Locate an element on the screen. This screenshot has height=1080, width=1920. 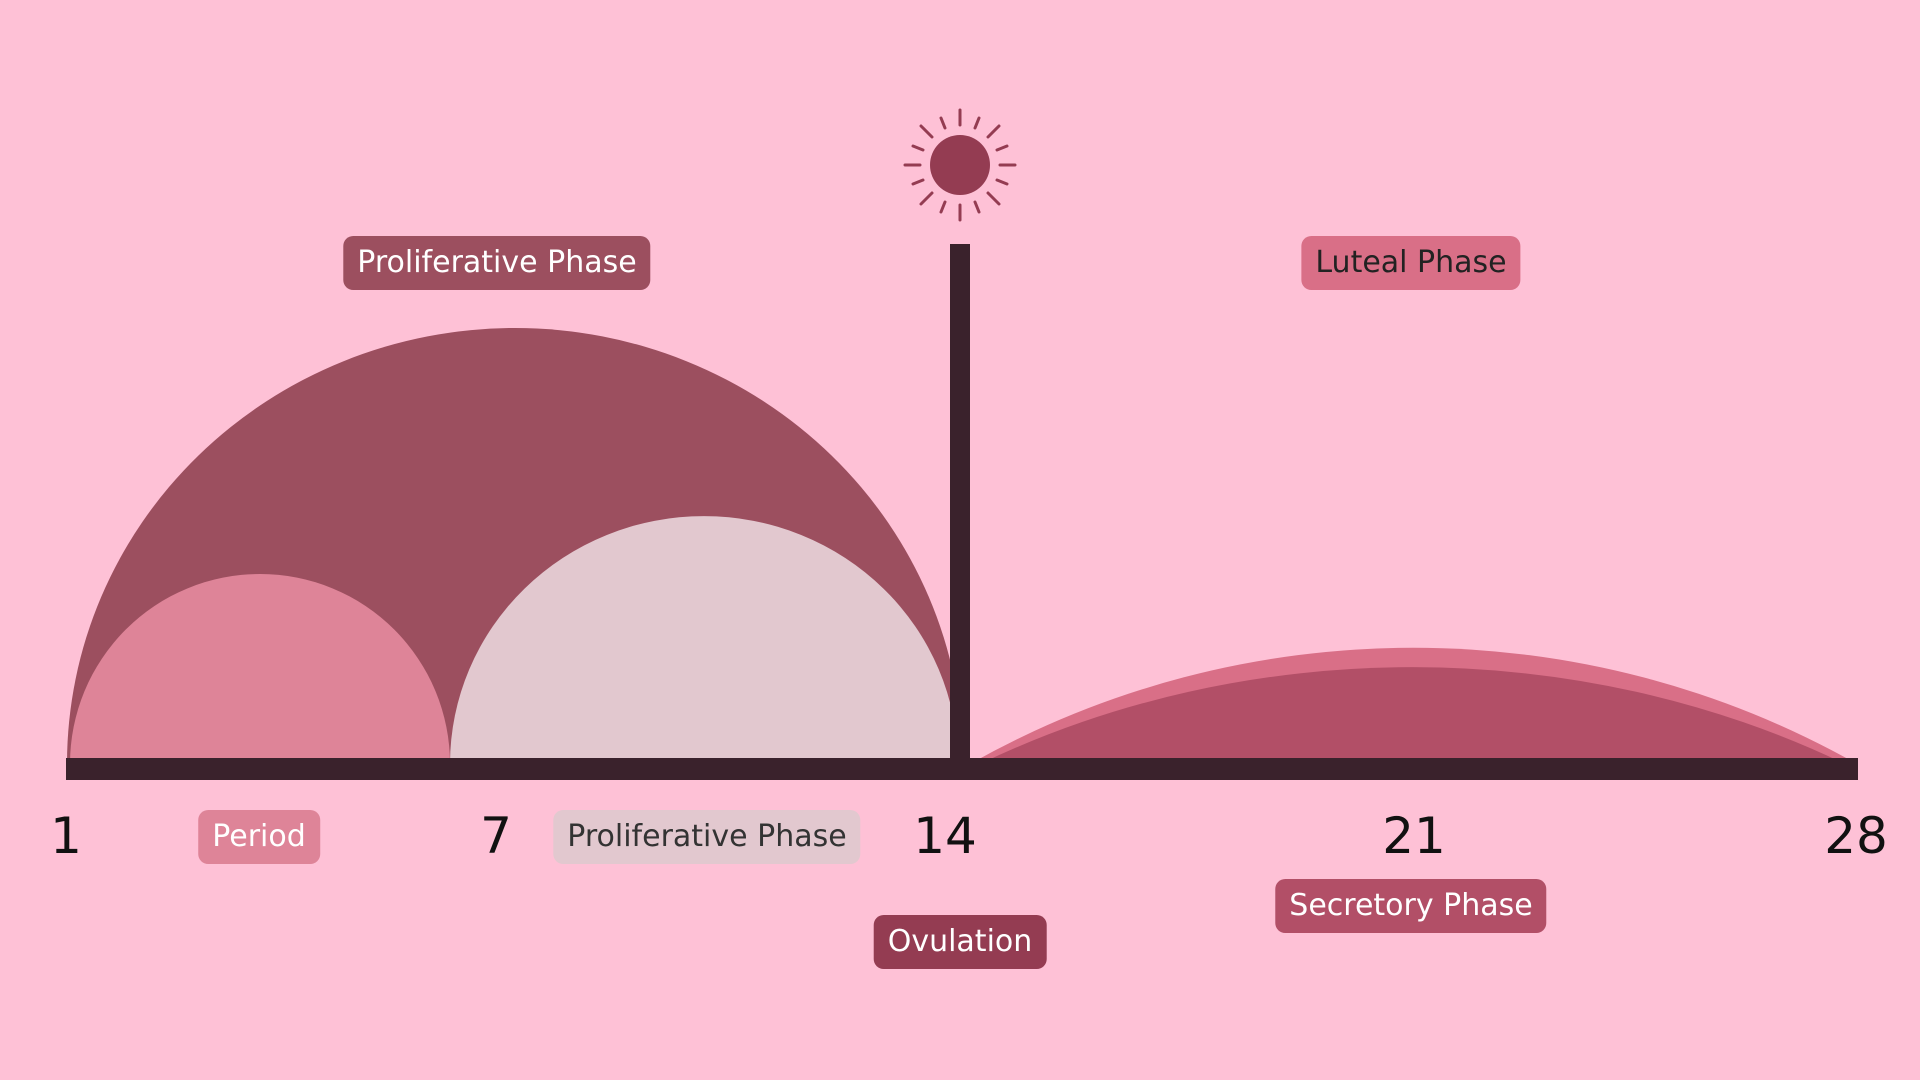
proliferative-phase-title: Proliferative Phase is located at coordinates (497, 263).